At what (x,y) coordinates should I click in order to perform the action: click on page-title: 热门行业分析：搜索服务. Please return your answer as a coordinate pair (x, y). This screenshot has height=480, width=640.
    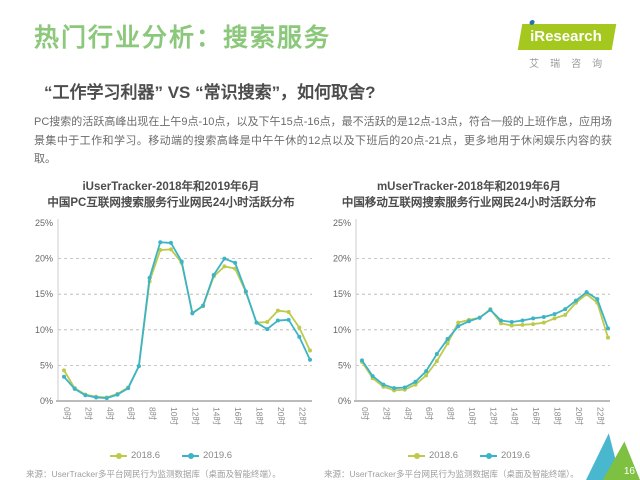
    Looking at the image, I should click on (183, 38).